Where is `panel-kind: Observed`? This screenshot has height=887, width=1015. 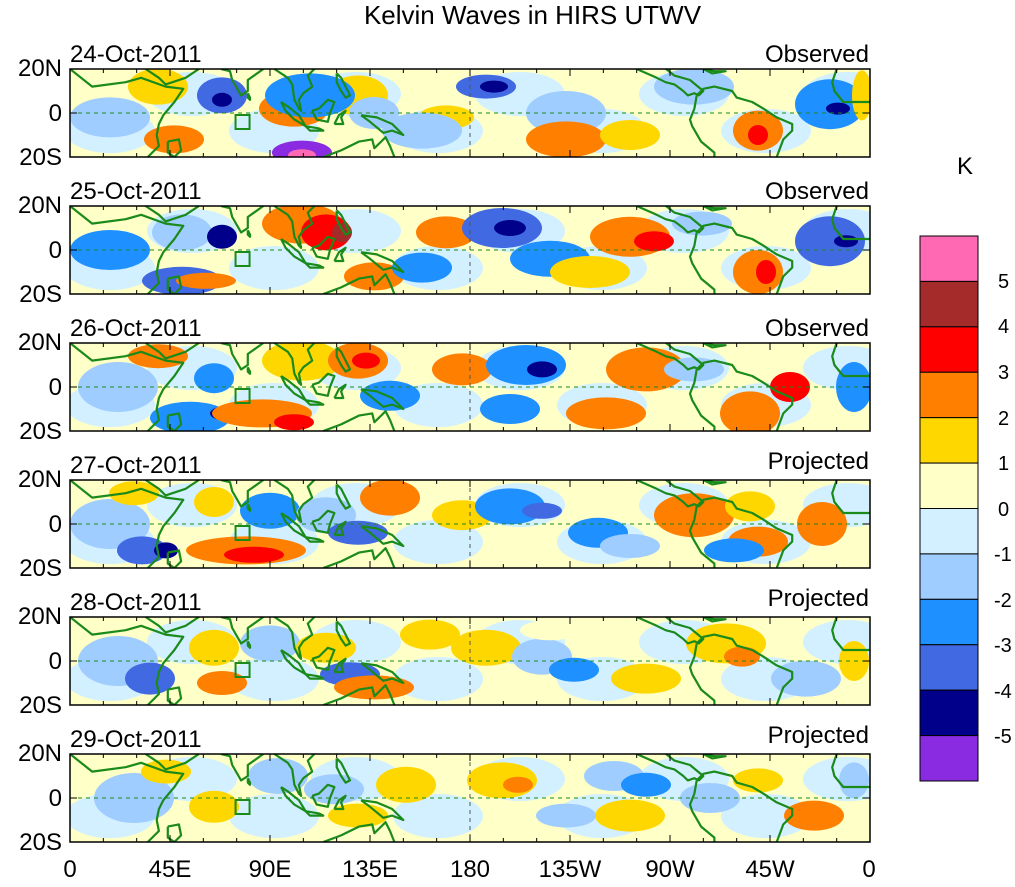 panel-kind: Observed is located at coordinates (816, 191).